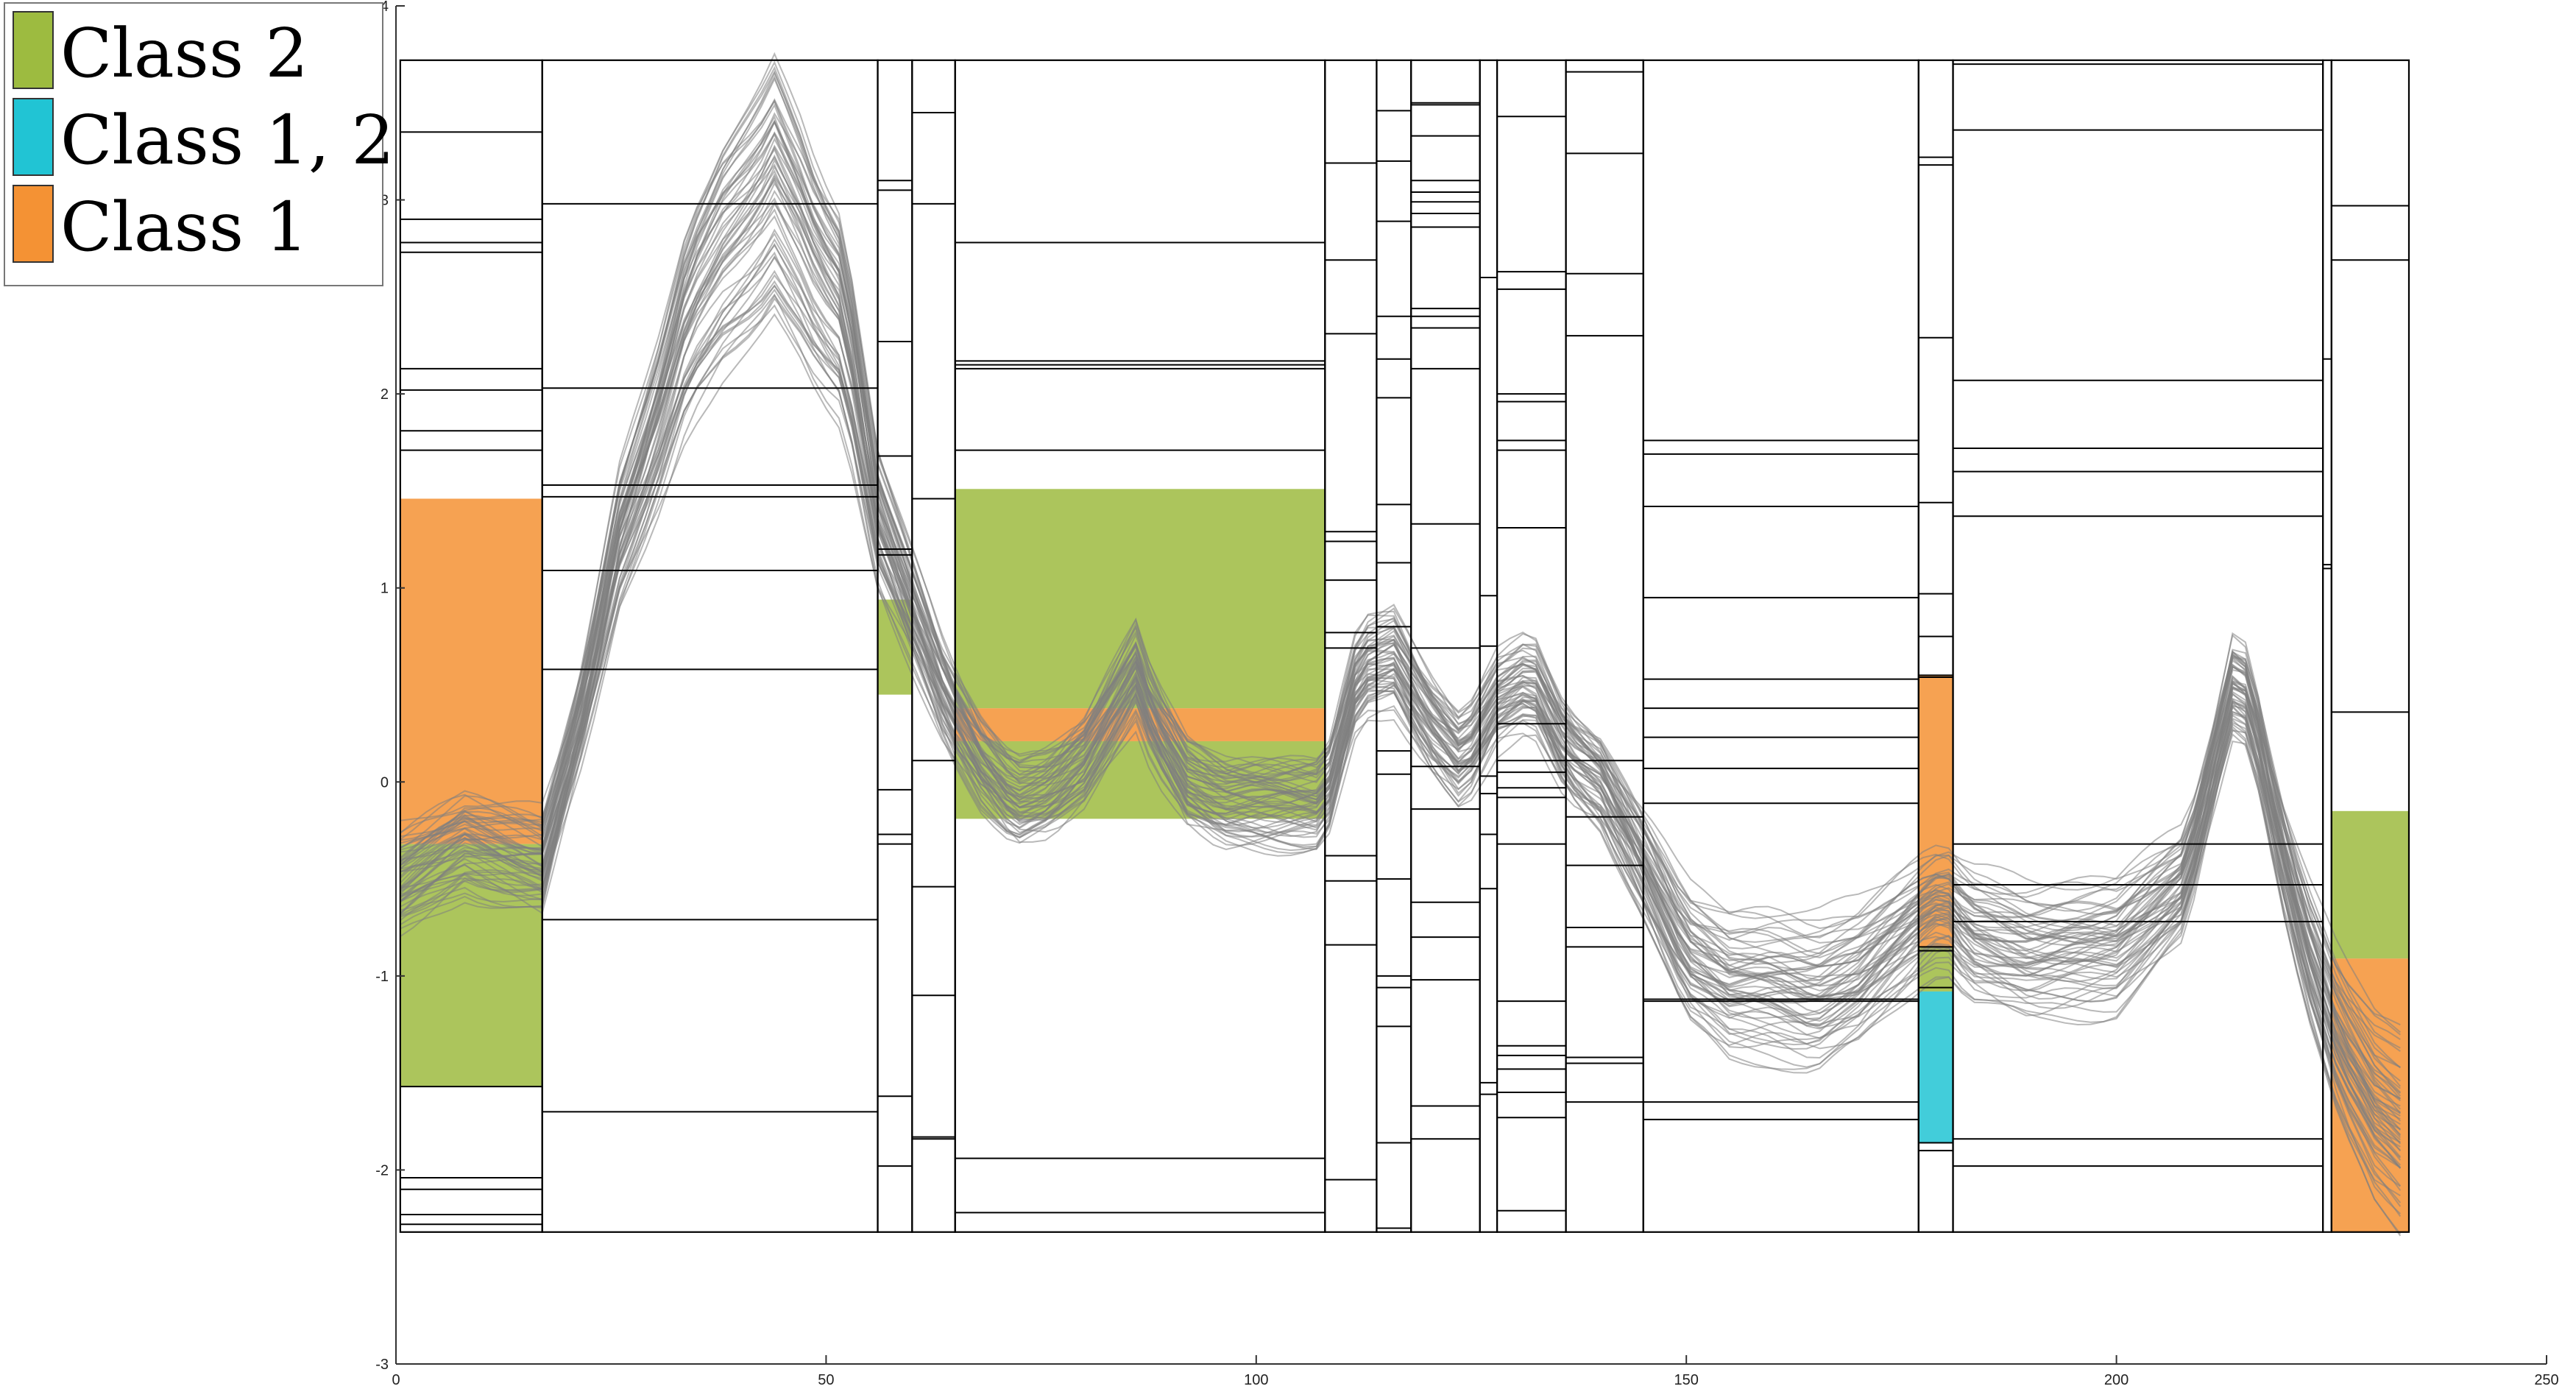 The image size is (2576, 1389). What do you see at coordinates (2546, 1380) in the screenshot?
I see `x-tick-label: 250` at bounding box center [2546, 1380].